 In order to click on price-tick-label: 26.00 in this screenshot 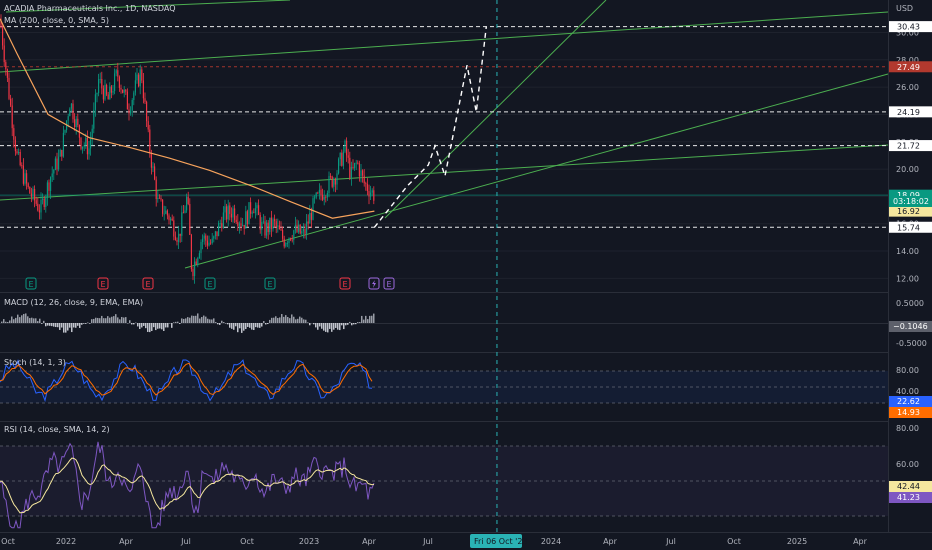, I will do `click(907, 87)`.